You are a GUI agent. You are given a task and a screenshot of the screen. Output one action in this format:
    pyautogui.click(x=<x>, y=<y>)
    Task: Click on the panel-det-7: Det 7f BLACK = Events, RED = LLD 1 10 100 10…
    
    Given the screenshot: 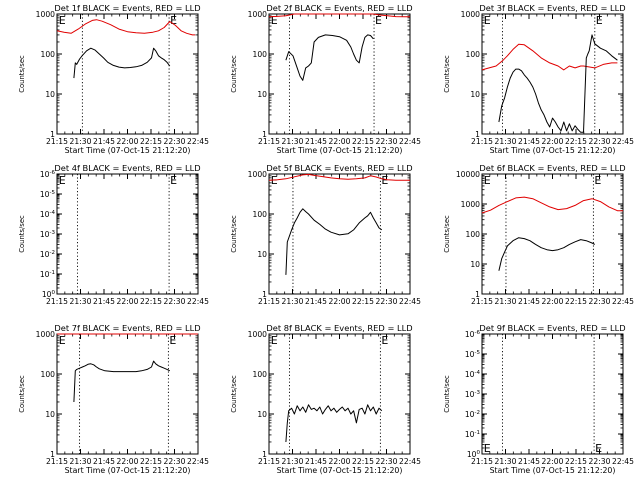 What is the action you would take?
    pyautogui.click(x=113, y=399)
    